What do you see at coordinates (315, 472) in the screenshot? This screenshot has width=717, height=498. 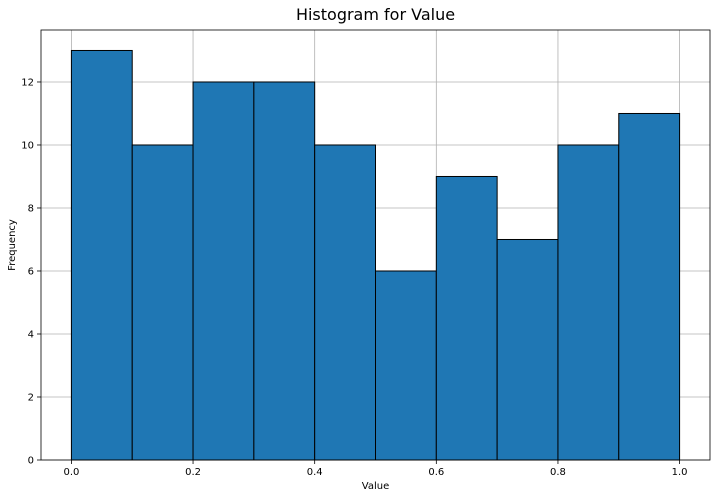 I see `x-tick-label-2: 0.4` at bounding box center [315, 472].